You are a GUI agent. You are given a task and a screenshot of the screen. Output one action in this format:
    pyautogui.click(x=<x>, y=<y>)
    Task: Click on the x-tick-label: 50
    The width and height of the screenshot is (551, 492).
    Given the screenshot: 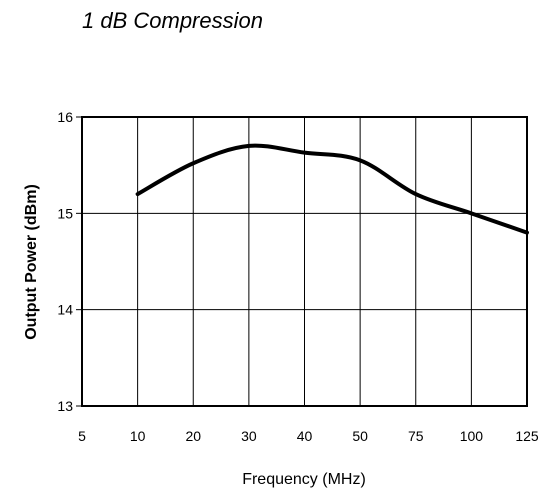 What is the action you would take?
    pyautogui.click(x=360, y=436)
    